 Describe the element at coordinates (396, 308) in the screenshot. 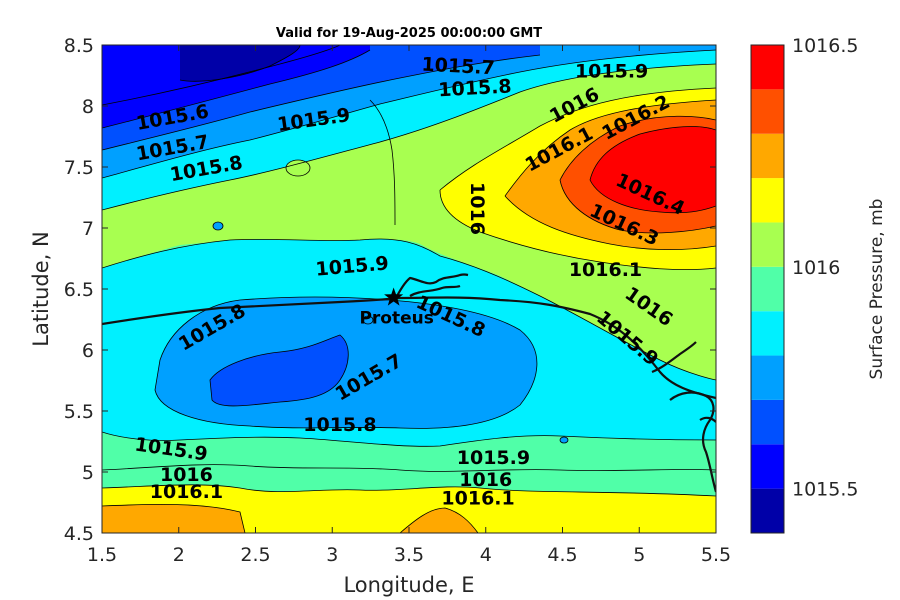

I see `station-marker: Proteus` at that location.